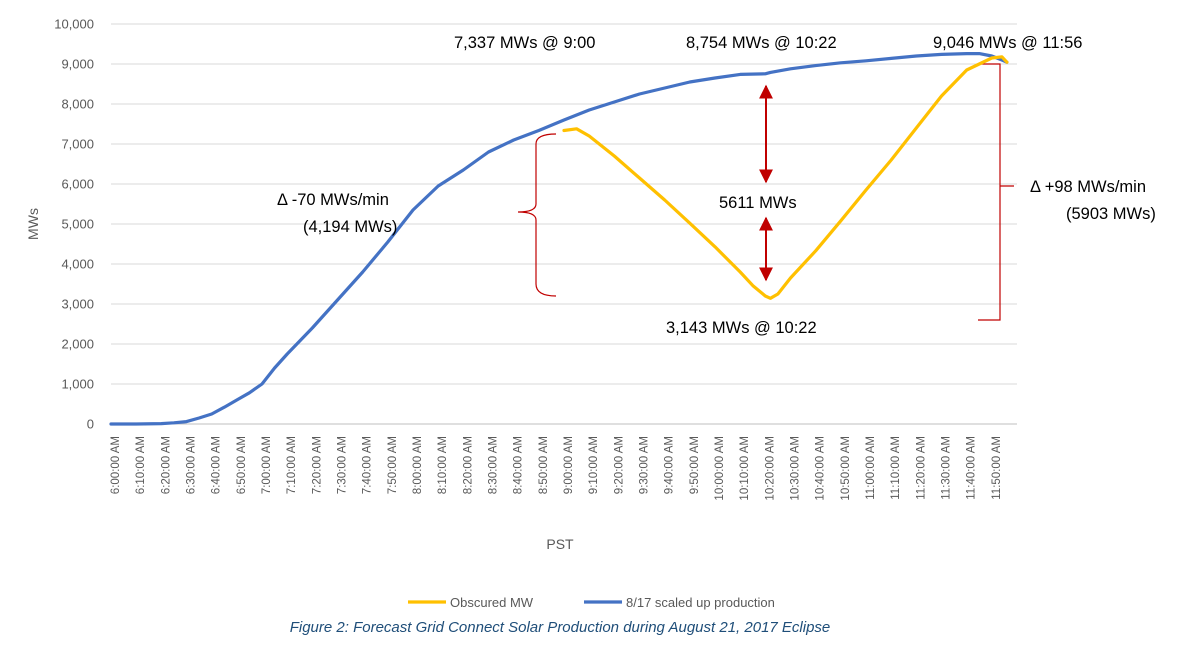  Describe the element at coordinates (720, 468) in the screenshot. I see `x-tick-label: 10:00:00 AM` at that location.